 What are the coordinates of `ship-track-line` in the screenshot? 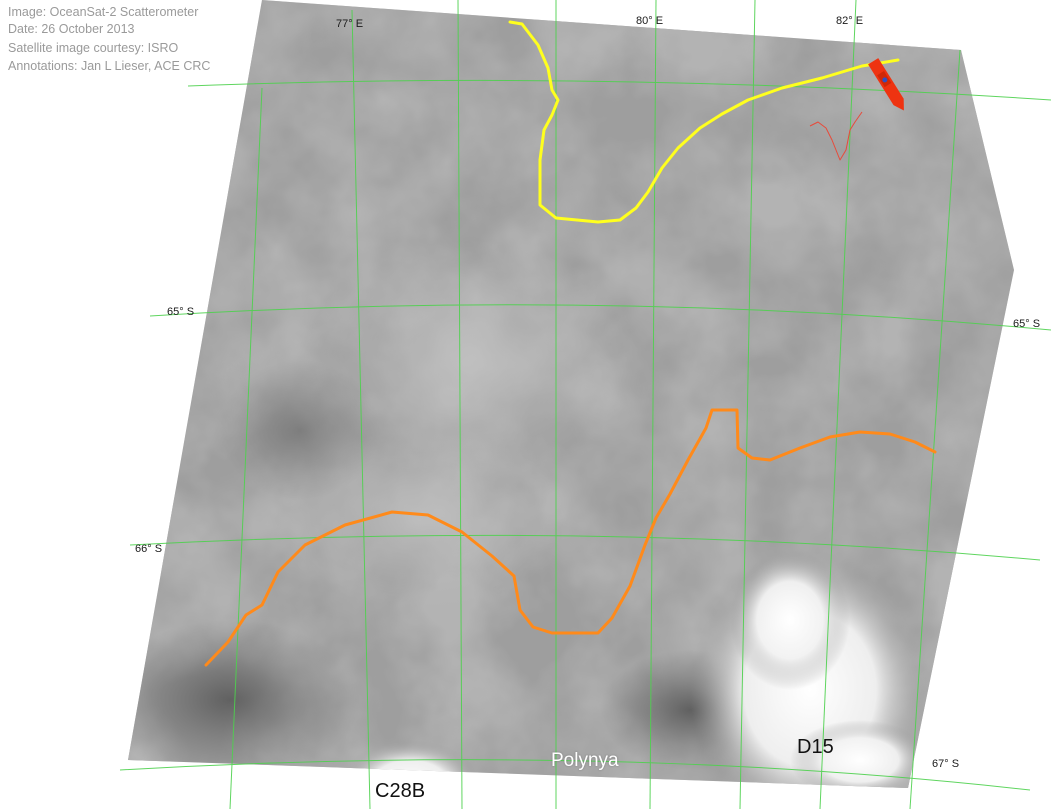 It's located at (836, 136).